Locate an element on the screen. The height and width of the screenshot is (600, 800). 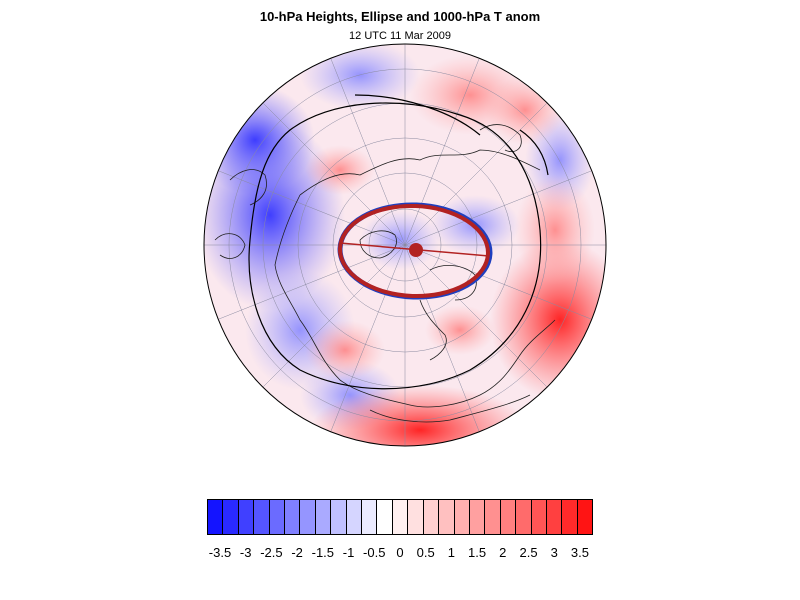
vortex-ellipse is located at coordinates (415, 251).